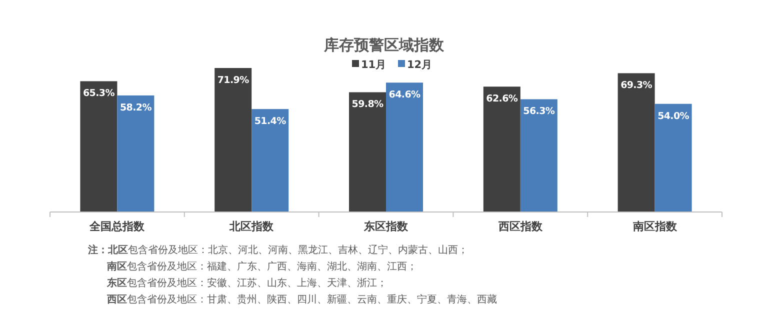  I want to click on x-tick-label: 西区指数, so click(520, 226).